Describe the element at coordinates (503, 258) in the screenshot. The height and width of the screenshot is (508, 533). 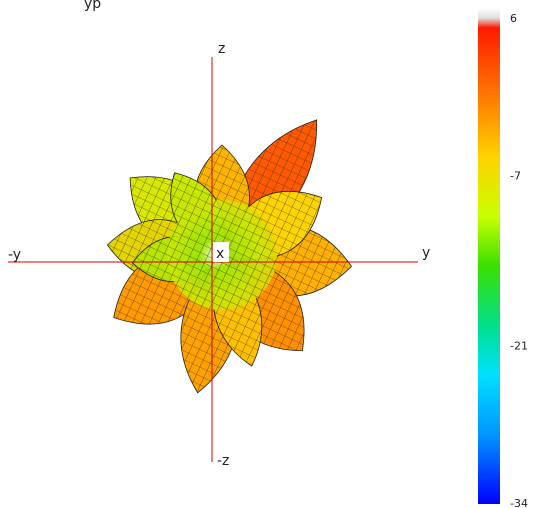
I see `colorbar: 6 -7 -21 -34` at that location.